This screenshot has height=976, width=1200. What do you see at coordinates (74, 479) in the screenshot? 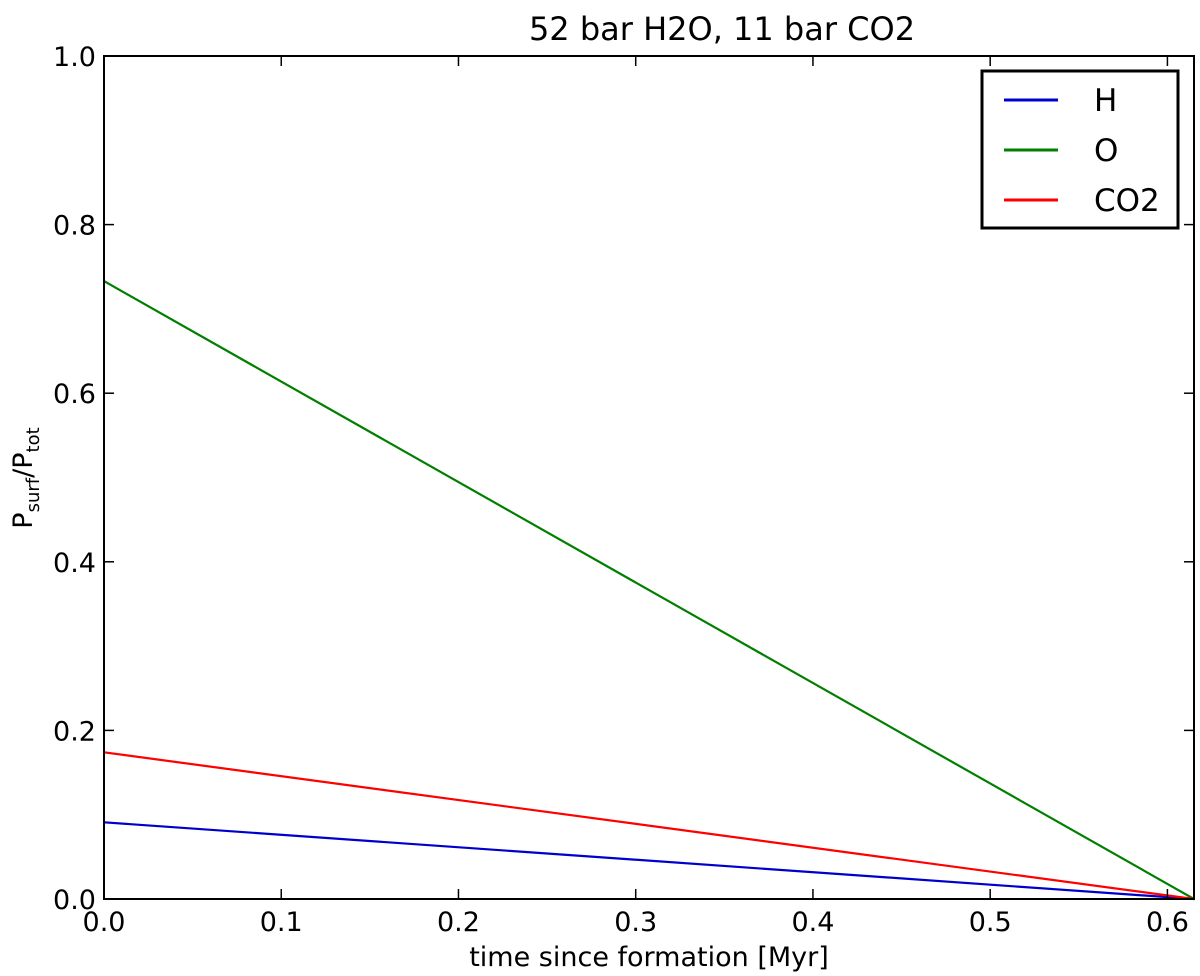
I see `y-tick-labels: 0.0 0.2 0.4 0.6 0.8 1.0` at bounding box center [74, 479].